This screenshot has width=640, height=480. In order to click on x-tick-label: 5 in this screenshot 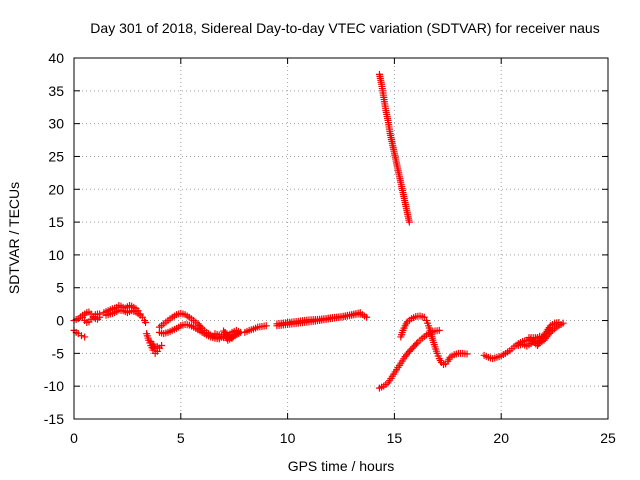, I will do `click(181, 438)`.